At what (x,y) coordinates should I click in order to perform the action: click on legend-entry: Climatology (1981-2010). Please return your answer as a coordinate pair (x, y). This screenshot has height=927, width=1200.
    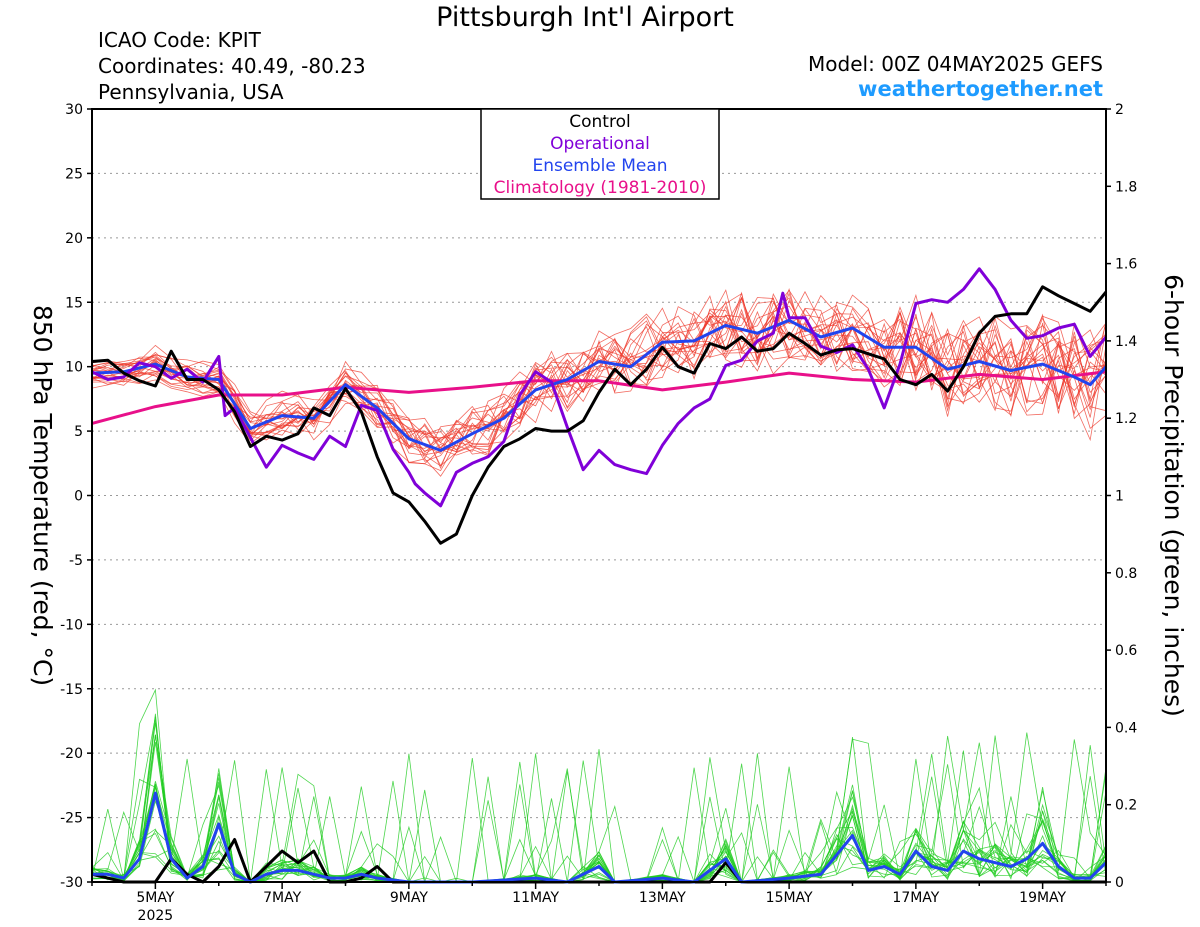
    Looking at the image, I should click on (600, 188).